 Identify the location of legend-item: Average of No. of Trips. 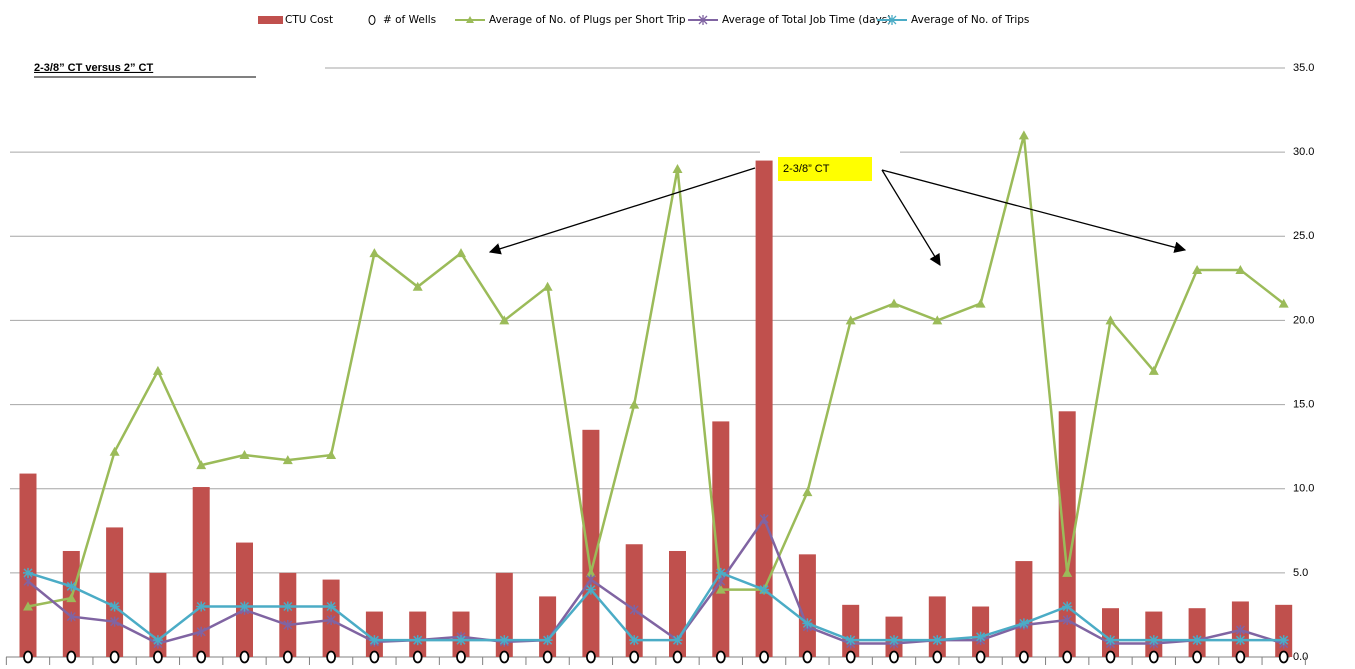
(953, 20).